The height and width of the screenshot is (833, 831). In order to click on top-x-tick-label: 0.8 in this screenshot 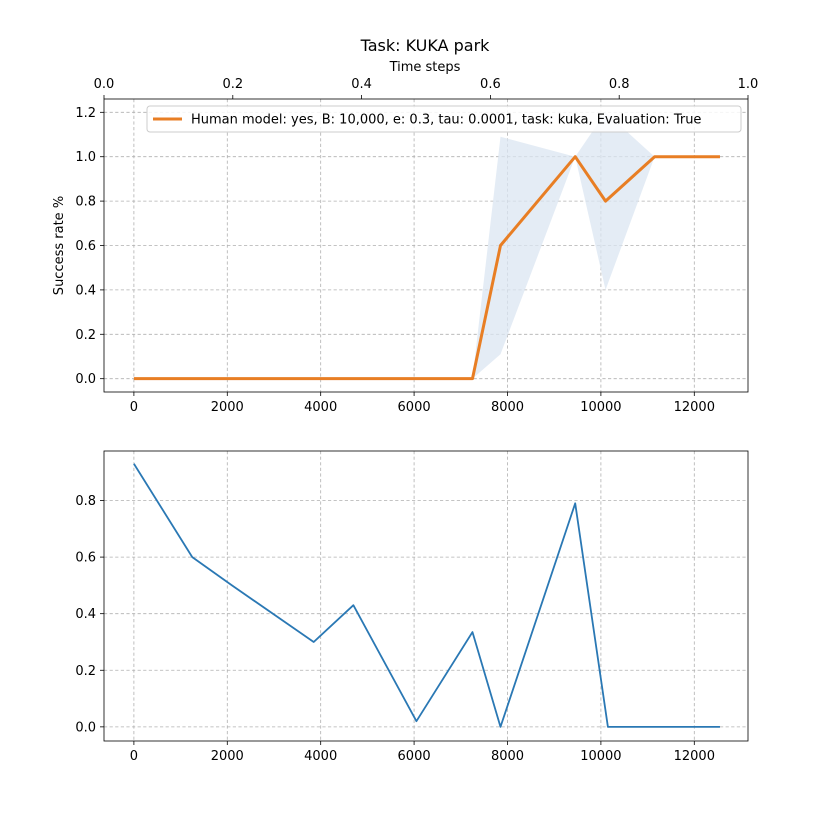, I will do `click(619, 84)`.